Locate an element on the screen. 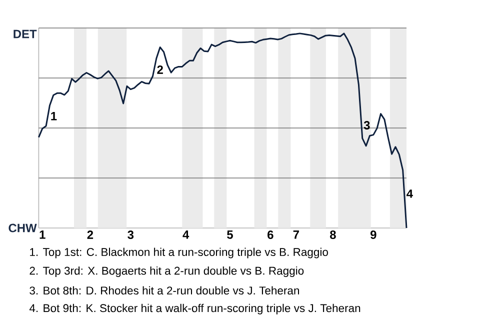 Image resolution: width=480 pixels, height=320 pixels. x-tick-label: 3 is located at coordinates (131, 235).